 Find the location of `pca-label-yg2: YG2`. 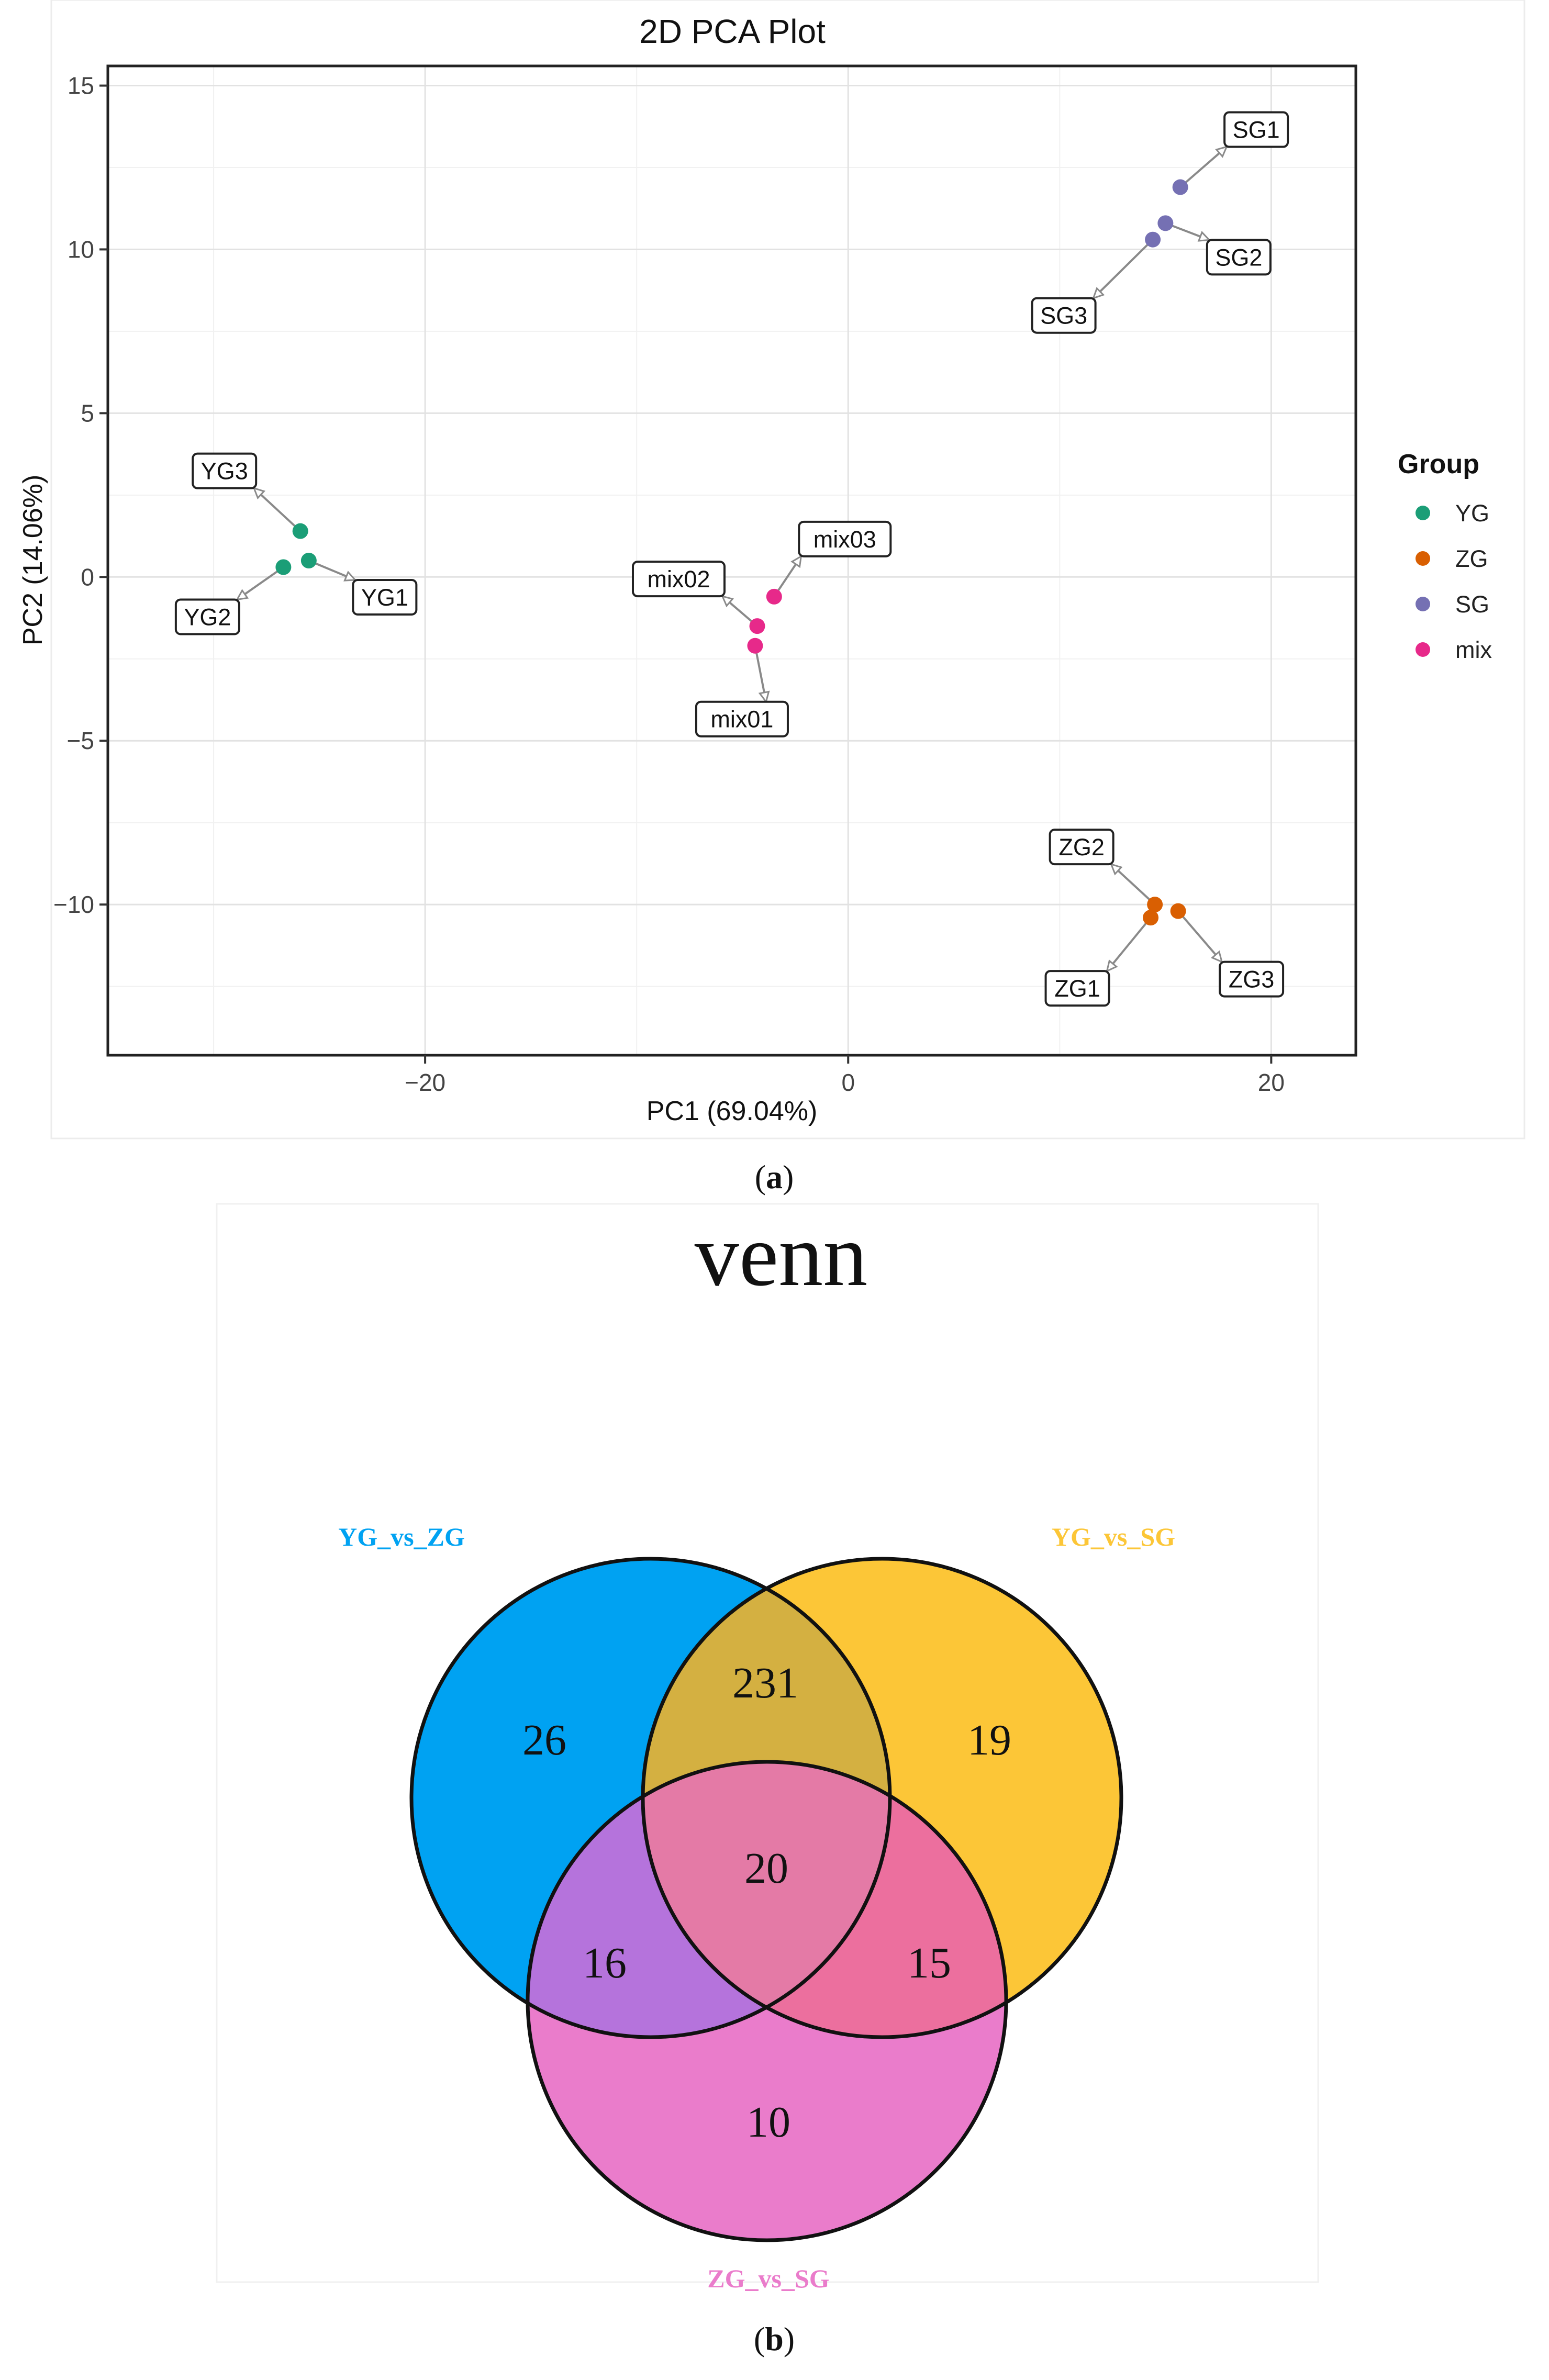

pca-label-yg2: YG2 is located at coordinates (207, 618).